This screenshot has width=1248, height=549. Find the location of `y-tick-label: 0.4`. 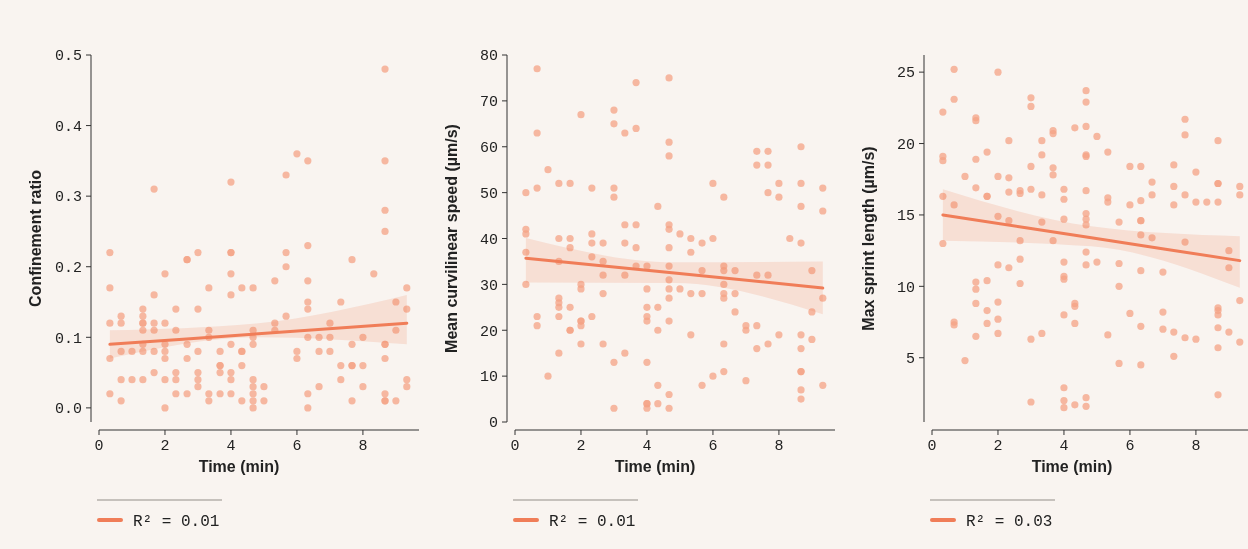

y-tick-label: 0.4 is located at coordinates (68, 127).